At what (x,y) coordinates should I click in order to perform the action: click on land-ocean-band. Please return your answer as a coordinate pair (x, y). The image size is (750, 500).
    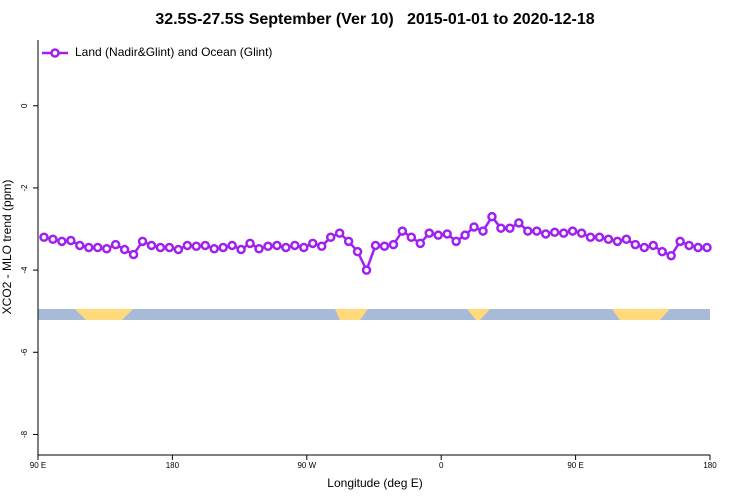
    Looking at the image, I should click on (374, 314).